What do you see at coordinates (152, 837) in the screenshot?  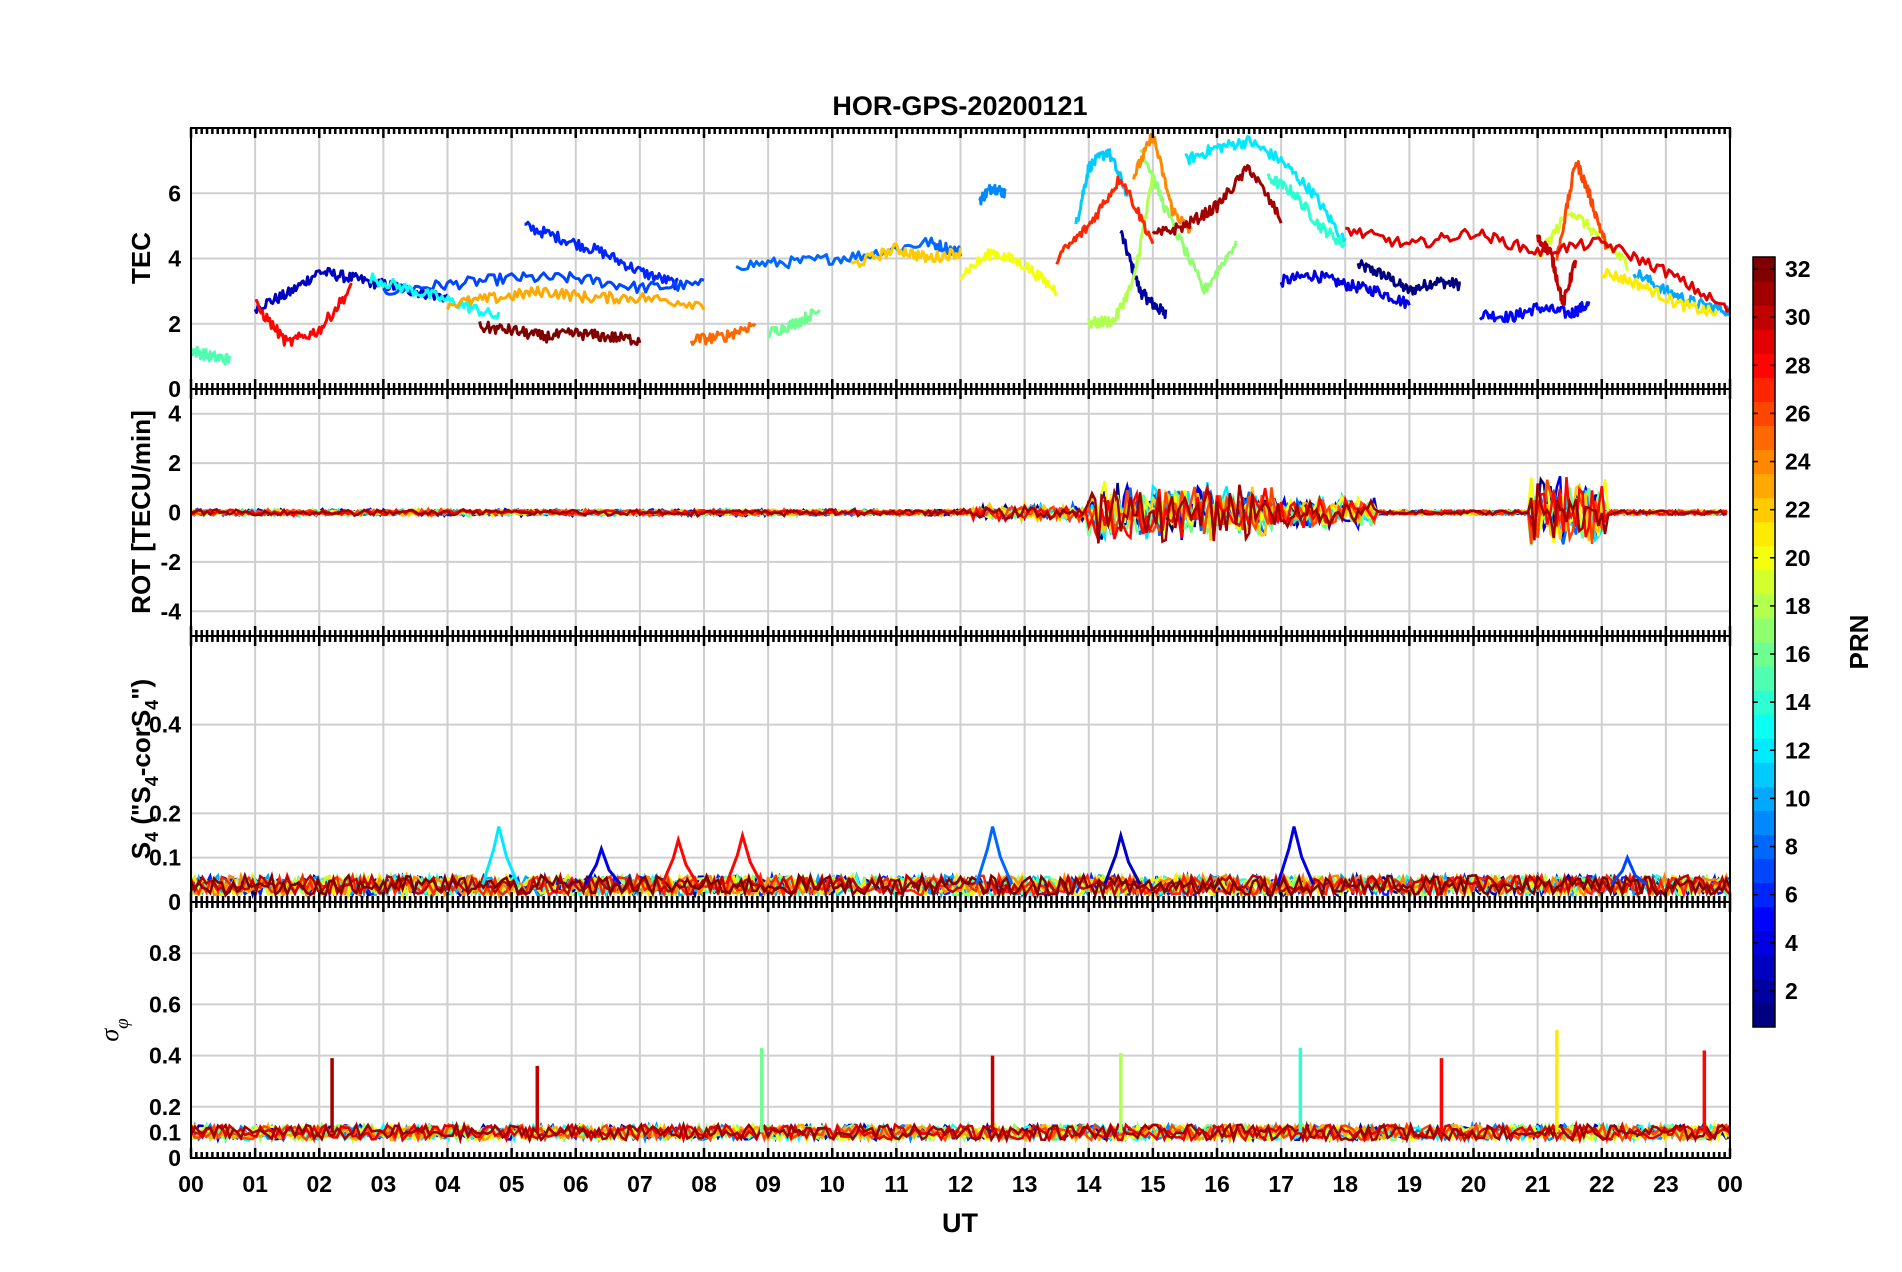 I see `s4-y-label-sub1: 4` at bounding box center [152, 837].